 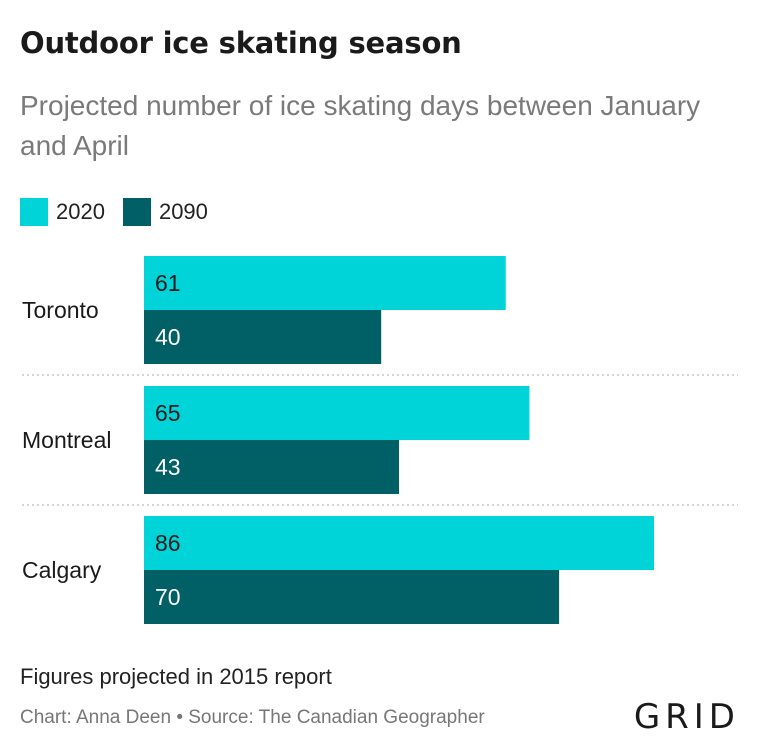 What do you see at coordinates (352, 597) in the screenshot?
I see `bar-calgary-2090` at bounding box center [352, 597].